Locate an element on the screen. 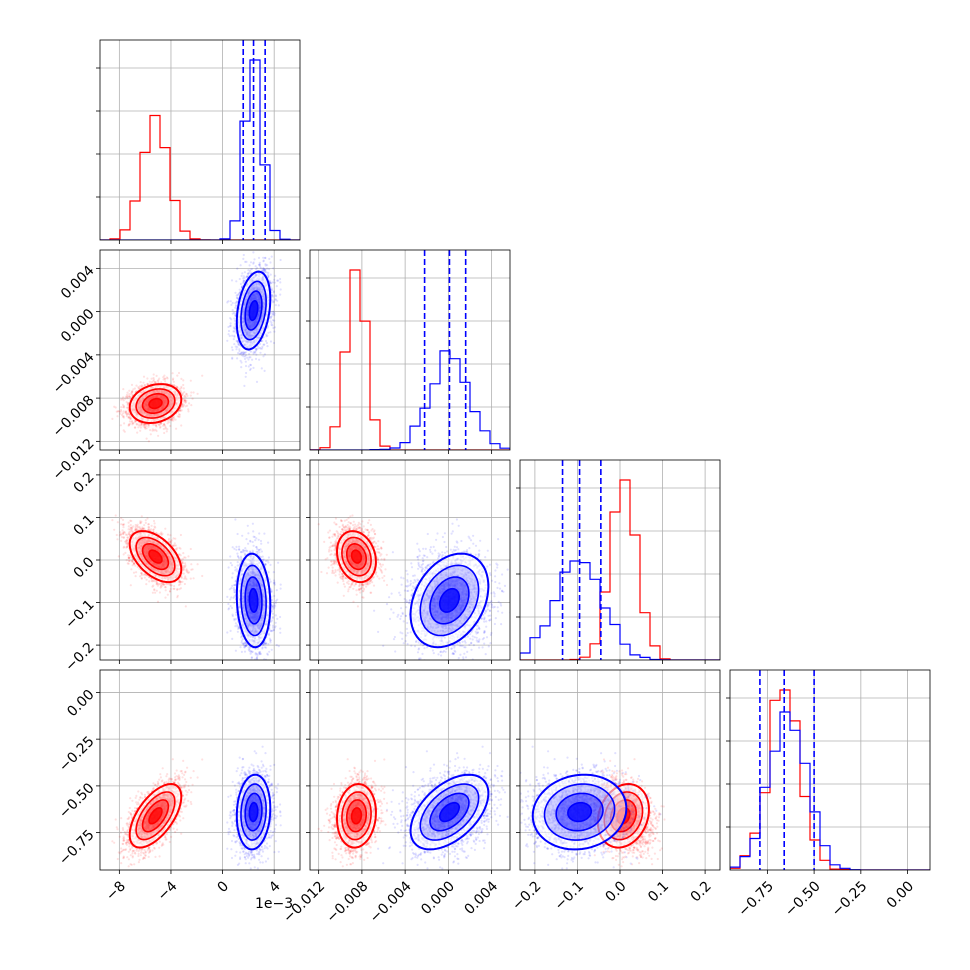  contour-a is located at coordinates (155, 403).